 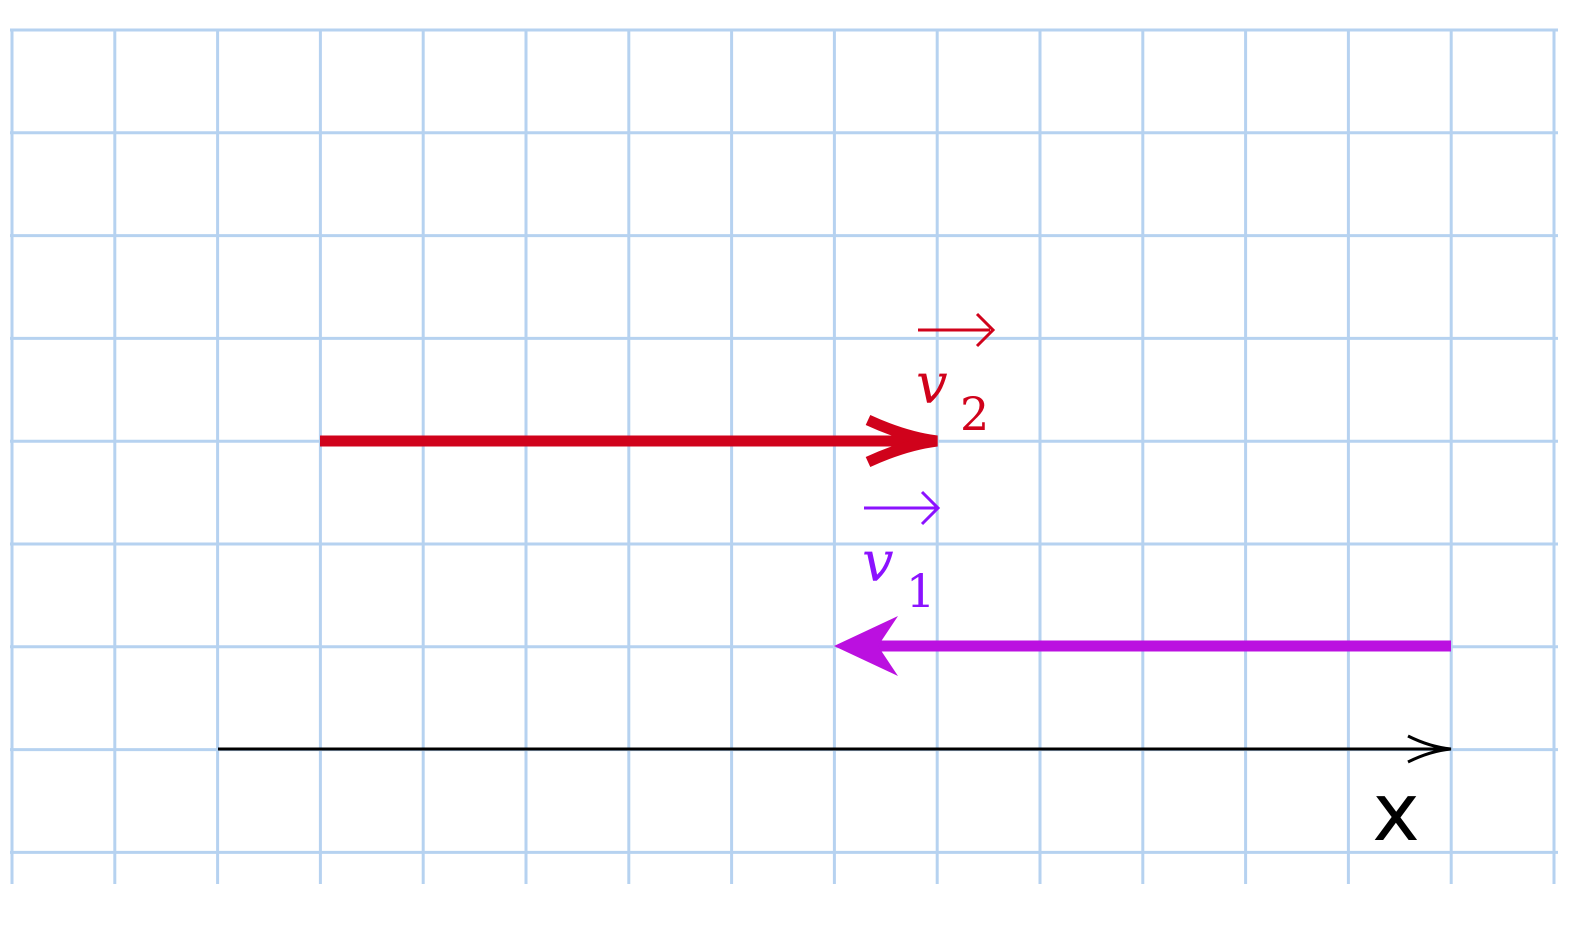 I want to click on x-axis-label: x, so click(x=1395, y=812).